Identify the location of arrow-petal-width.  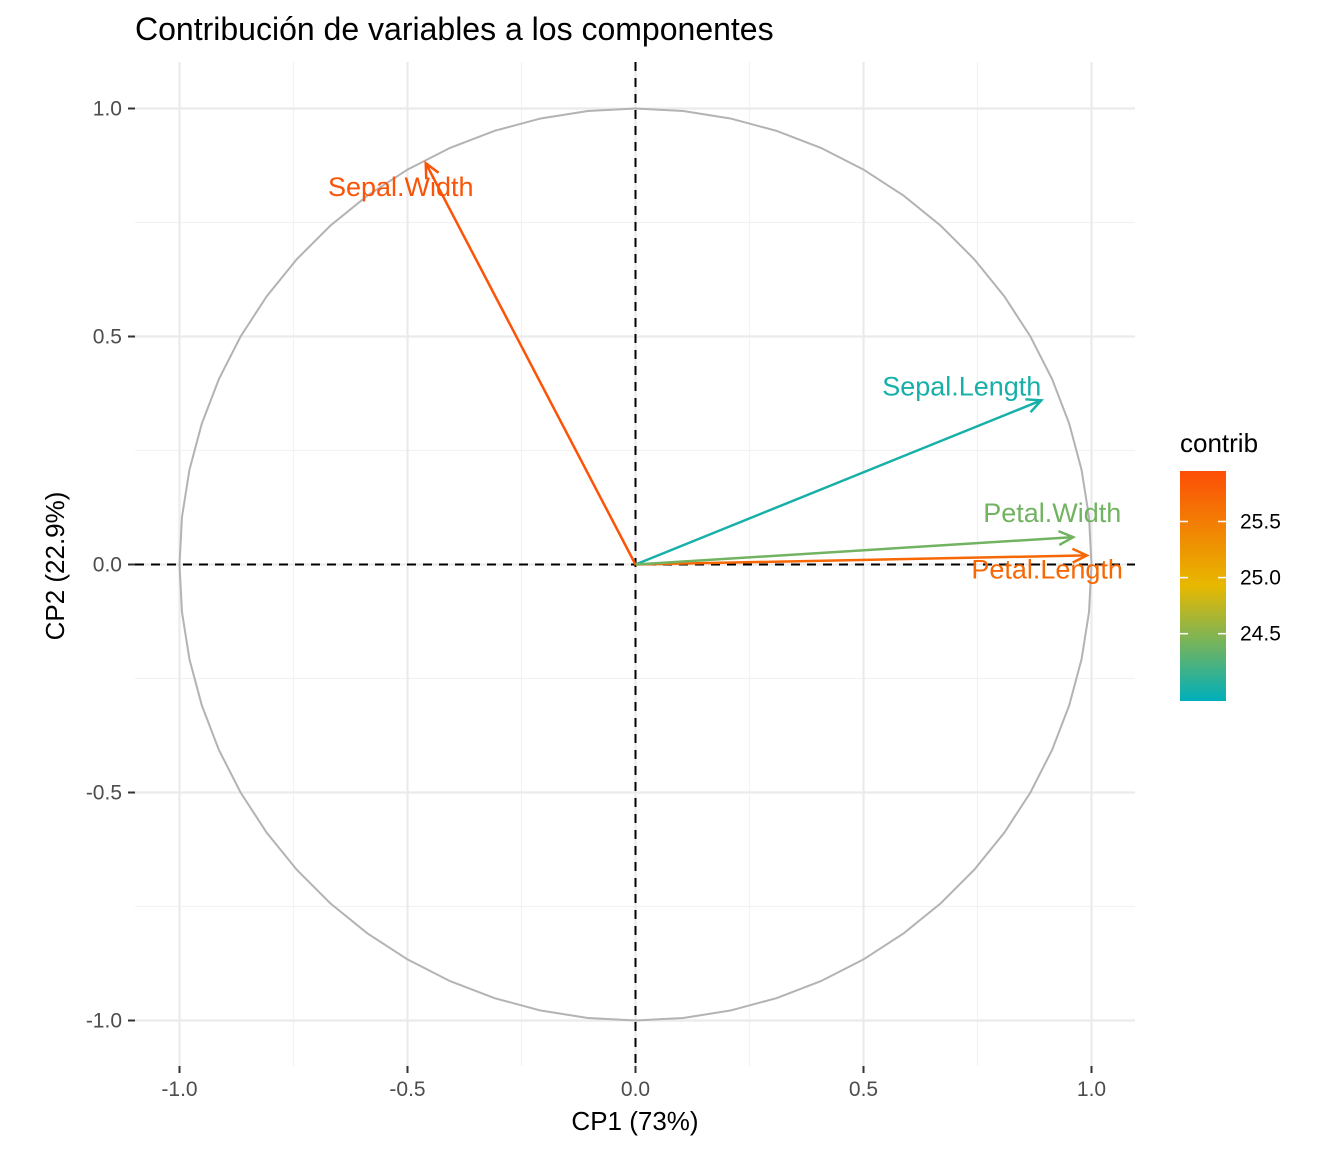
(854, 550).